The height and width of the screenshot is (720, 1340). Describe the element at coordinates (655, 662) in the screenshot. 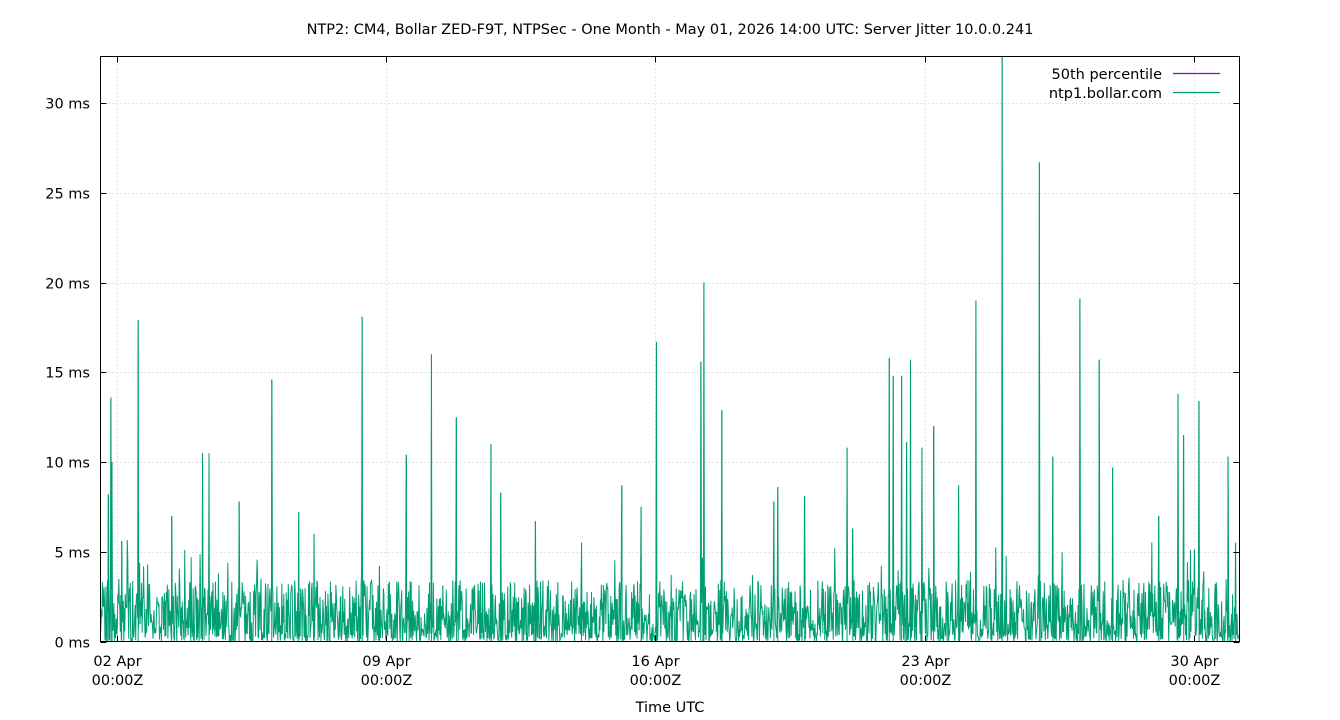

I see `x-tick-label-date: 16 Apr` at that location.